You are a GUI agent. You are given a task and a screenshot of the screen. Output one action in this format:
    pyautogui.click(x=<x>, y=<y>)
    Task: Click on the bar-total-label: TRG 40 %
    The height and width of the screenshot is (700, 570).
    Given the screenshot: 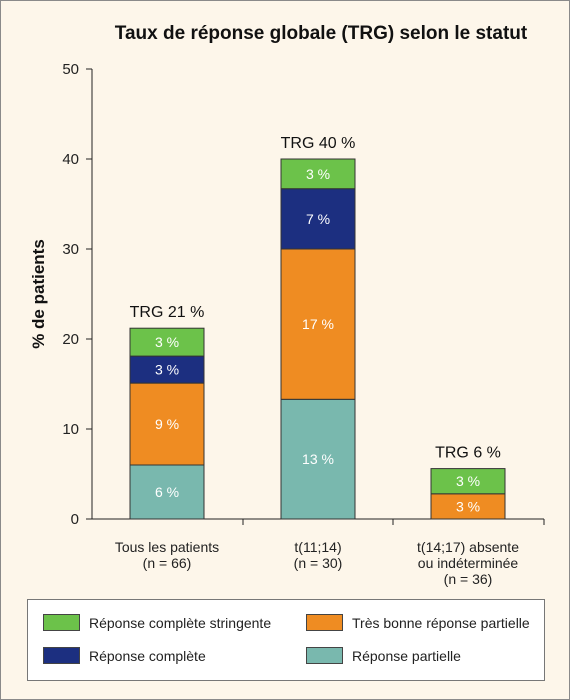 What is the action you would take?
    pyautogui.click(x=318, y=143)
    